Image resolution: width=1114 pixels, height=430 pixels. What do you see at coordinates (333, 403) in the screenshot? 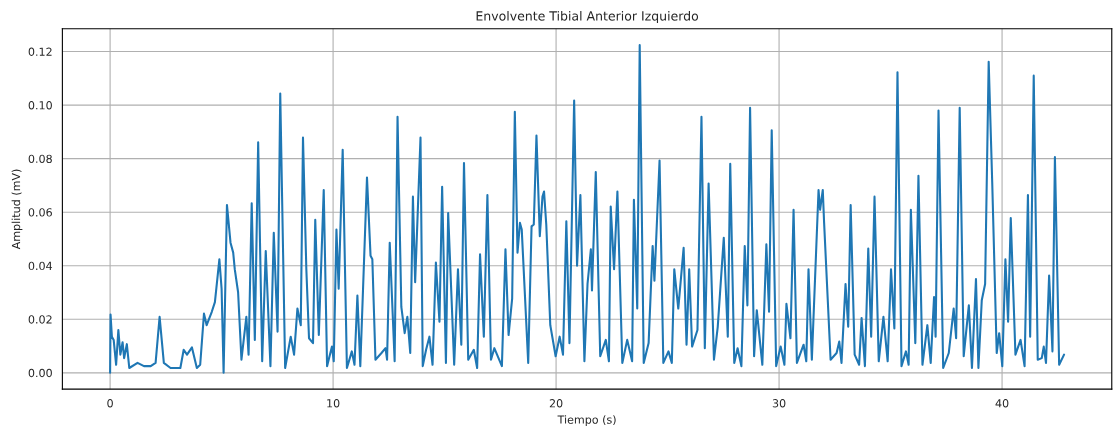
I see `x-tick-label: 10` at bounding box center [333, 403].